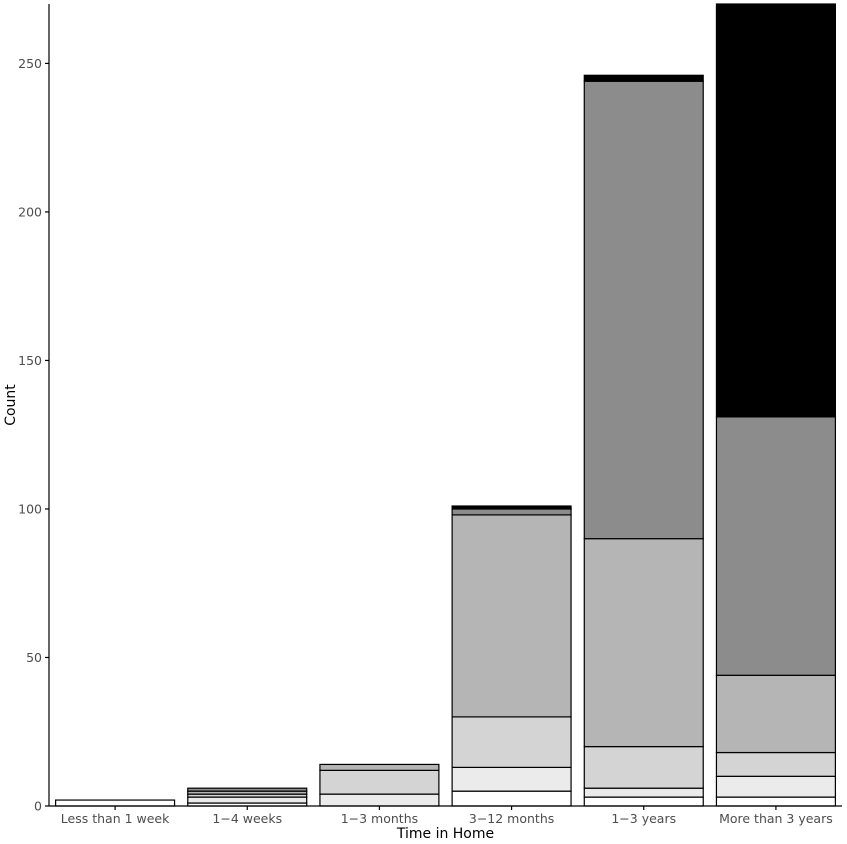 The image size is (847, 844). What do you see at coordinates (115, 818) in the screenshot?
I see `x-tick-label: Less than 1 week` at bounding box center [115, 818].